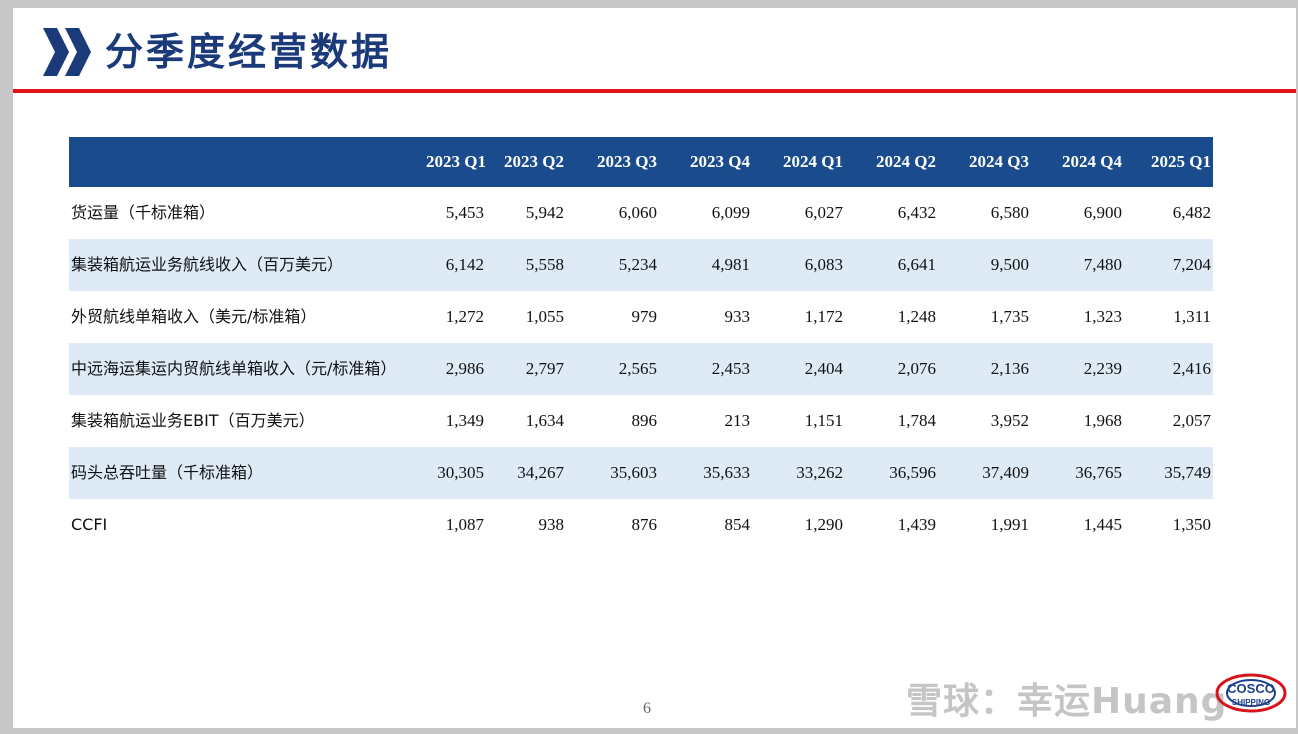  What do you see at coordinates (637, 212) in the screenshot?
I see `table-cell: 6,060` at bounding box center [637, 212].